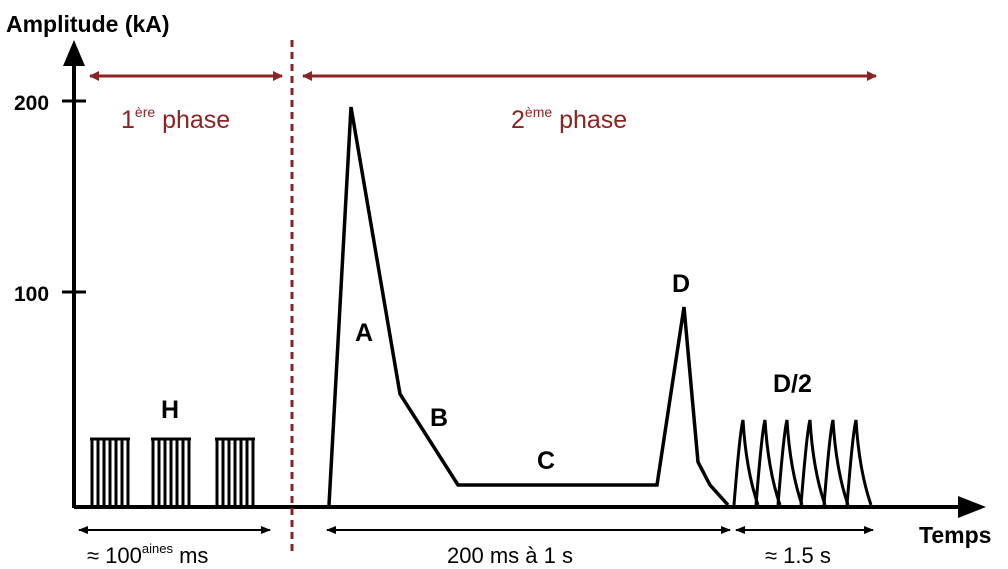 The width and height of the screenshot is (1008, 569). Describe the element at coordinates (546, 461) in the screenshot. I see `label-c: C` at that location.